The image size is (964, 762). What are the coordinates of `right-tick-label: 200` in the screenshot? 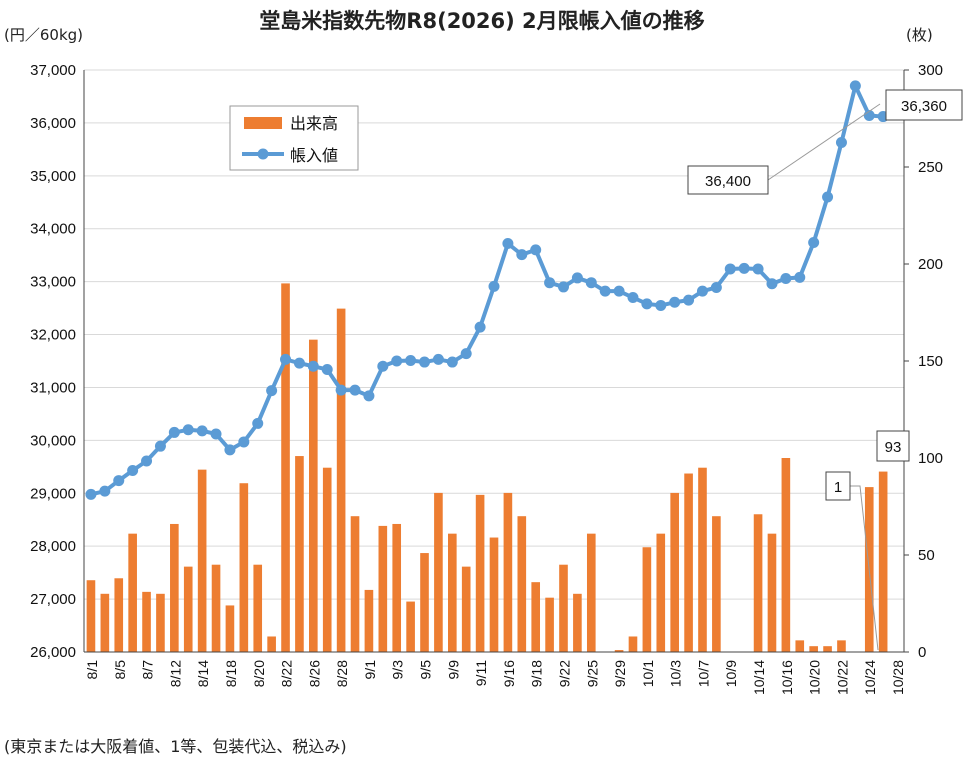 It's located at (930, 264).